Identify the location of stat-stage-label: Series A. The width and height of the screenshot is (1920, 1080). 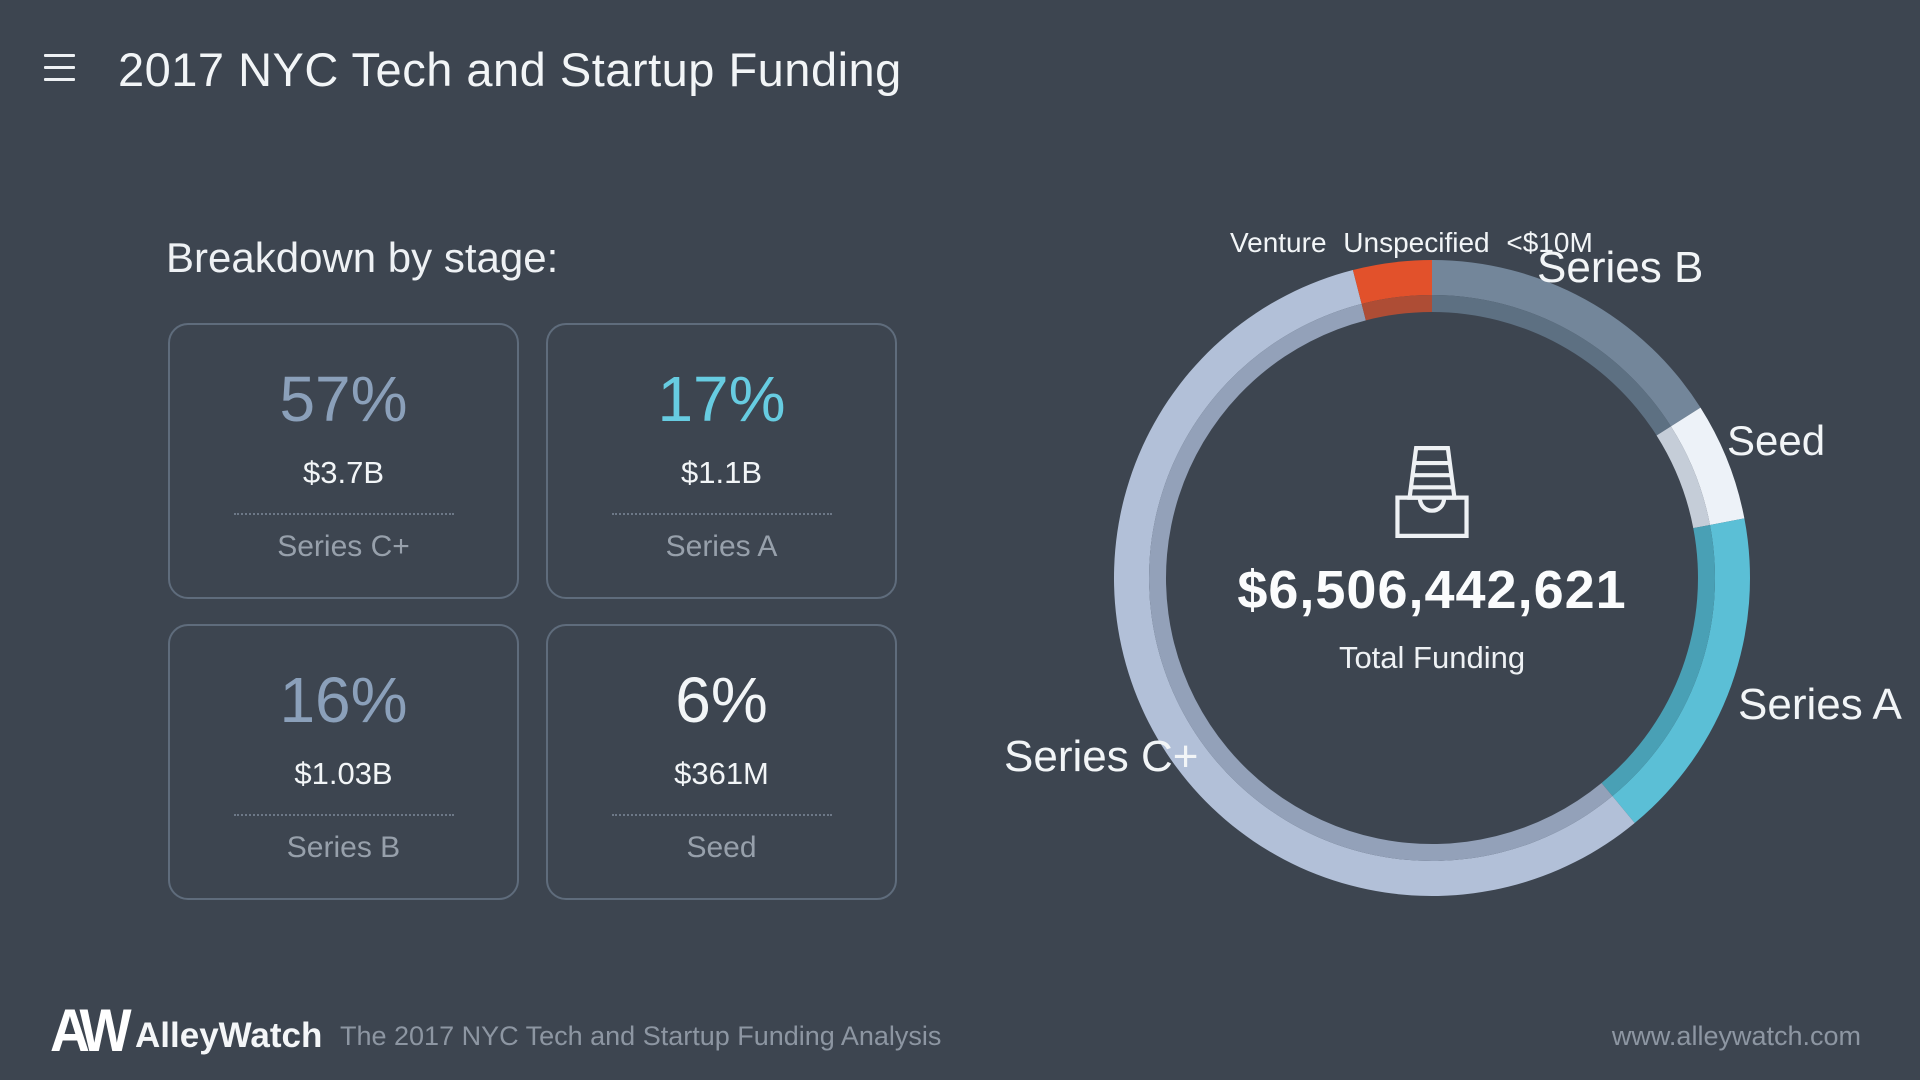
(721, 546).